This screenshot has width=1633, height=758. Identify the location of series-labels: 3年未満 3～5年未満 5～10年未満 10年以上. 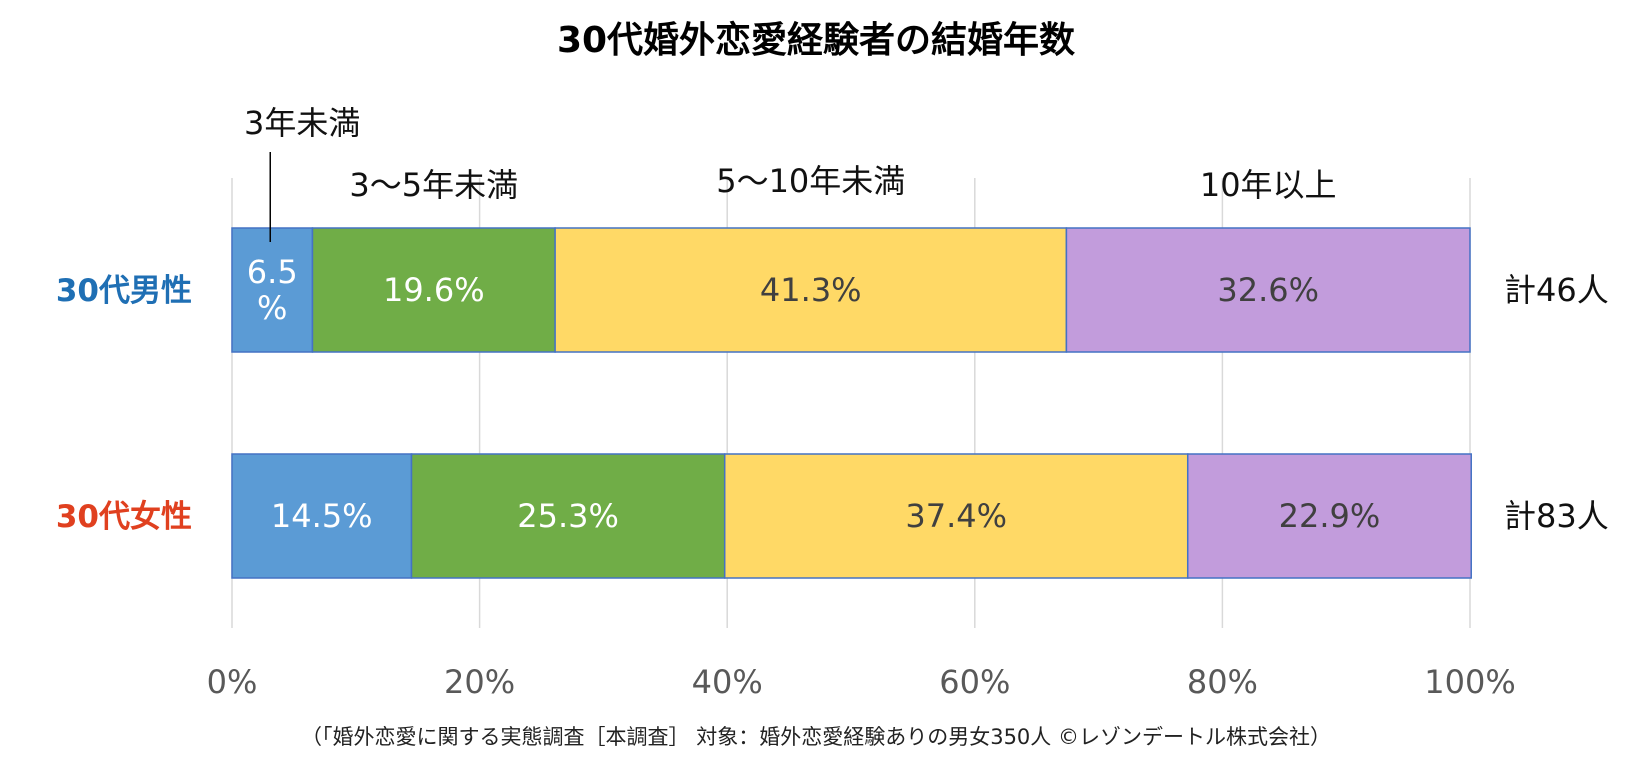
(790, 173).